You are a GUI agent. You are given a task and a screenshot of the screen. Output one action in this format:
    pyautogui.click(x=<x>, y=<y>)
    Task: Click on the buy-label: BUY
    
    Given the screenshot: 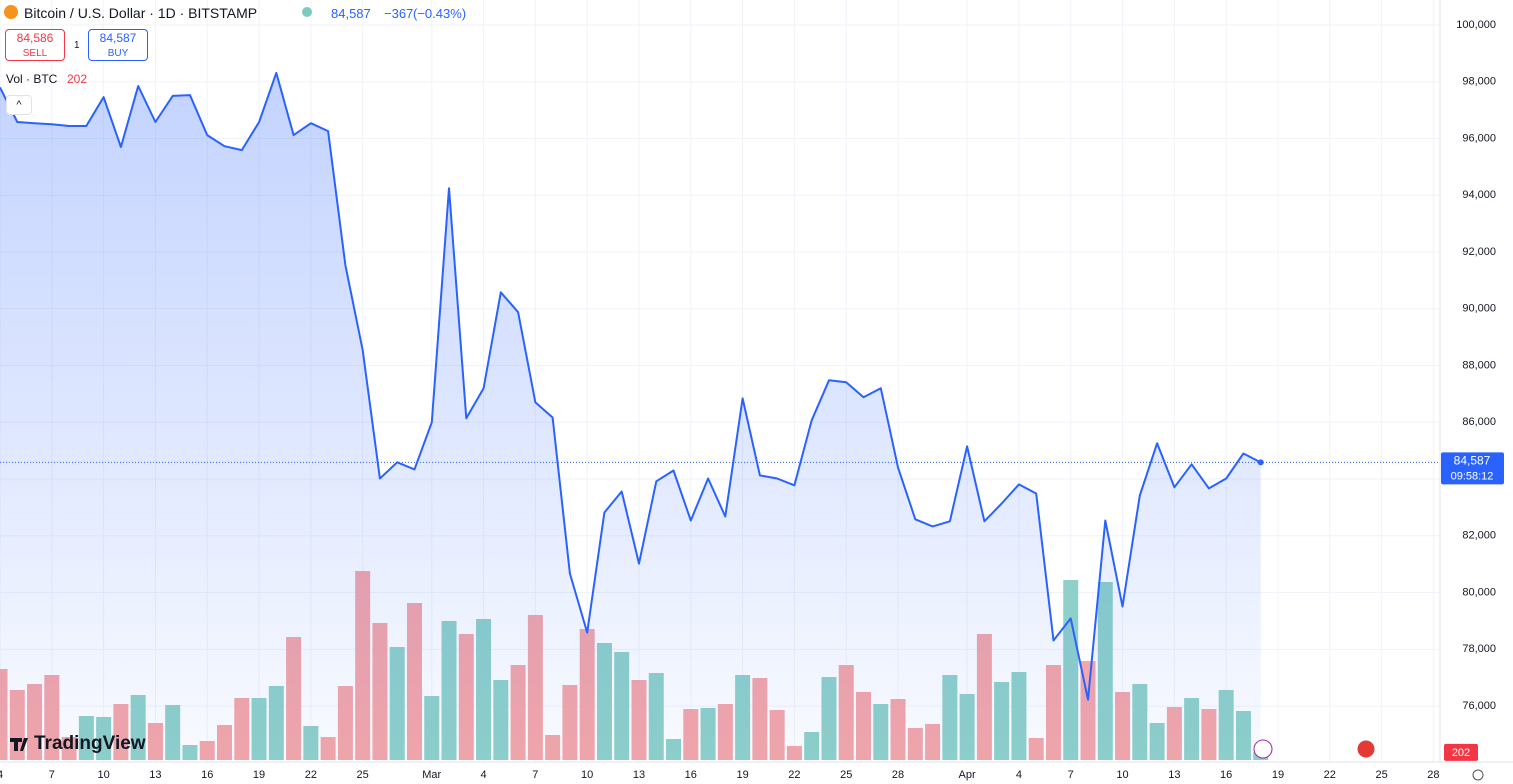 What is the action you would take?
    pyautogui.click(x=118, y=53)
    